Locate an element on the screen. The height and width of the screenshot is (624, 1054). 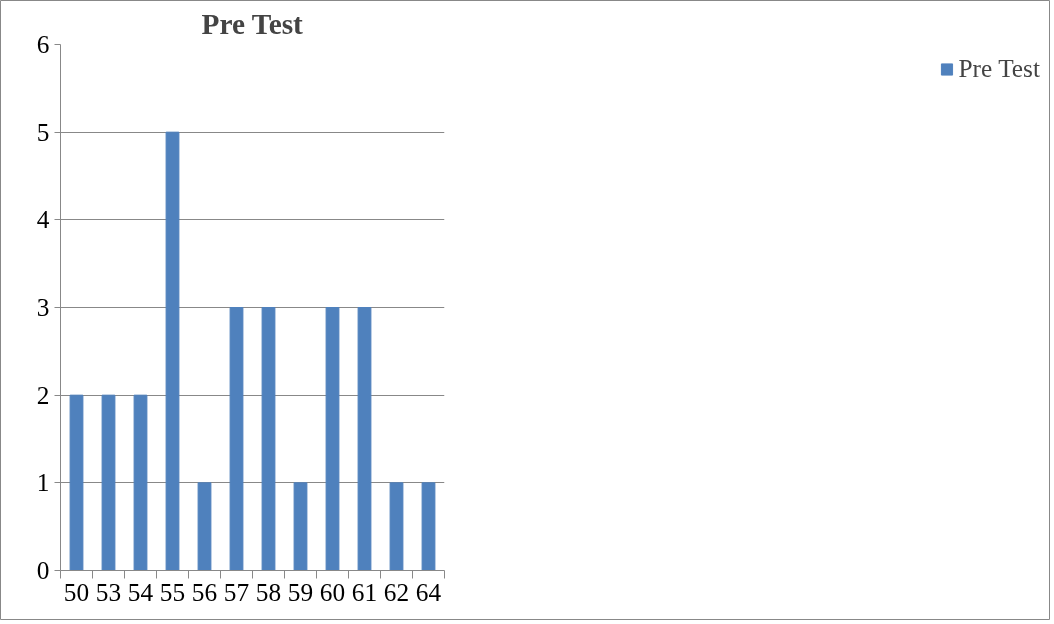
chart-title: Pre Test is located at coordinates (252, 23).